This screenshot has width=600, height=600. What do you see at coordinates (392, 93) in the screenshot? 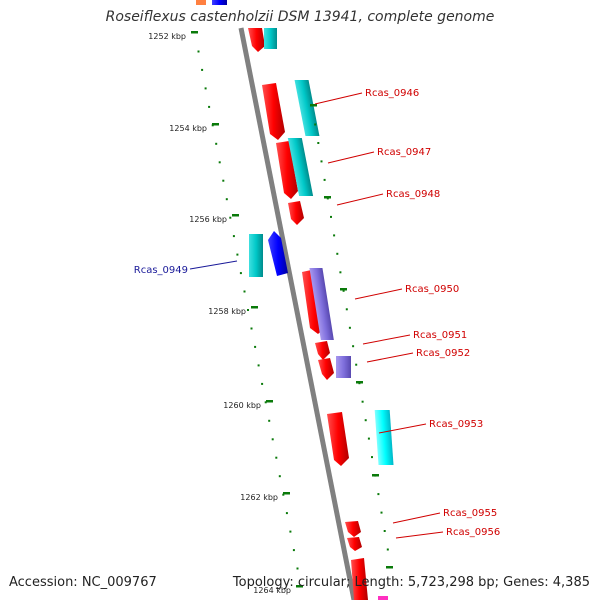
I see `gene-label: Rcas_0946` at bounding box center [392, 93].